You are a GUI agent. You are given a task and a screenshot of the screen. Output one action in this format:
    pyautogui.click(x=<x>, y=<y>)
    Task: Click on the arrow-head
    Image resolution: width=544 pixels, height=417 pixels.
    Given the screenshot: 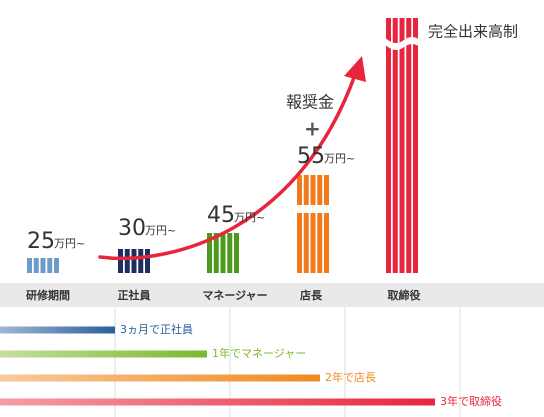 What is the action you would take?
    pyautogui.click(x=355, y=69)
    